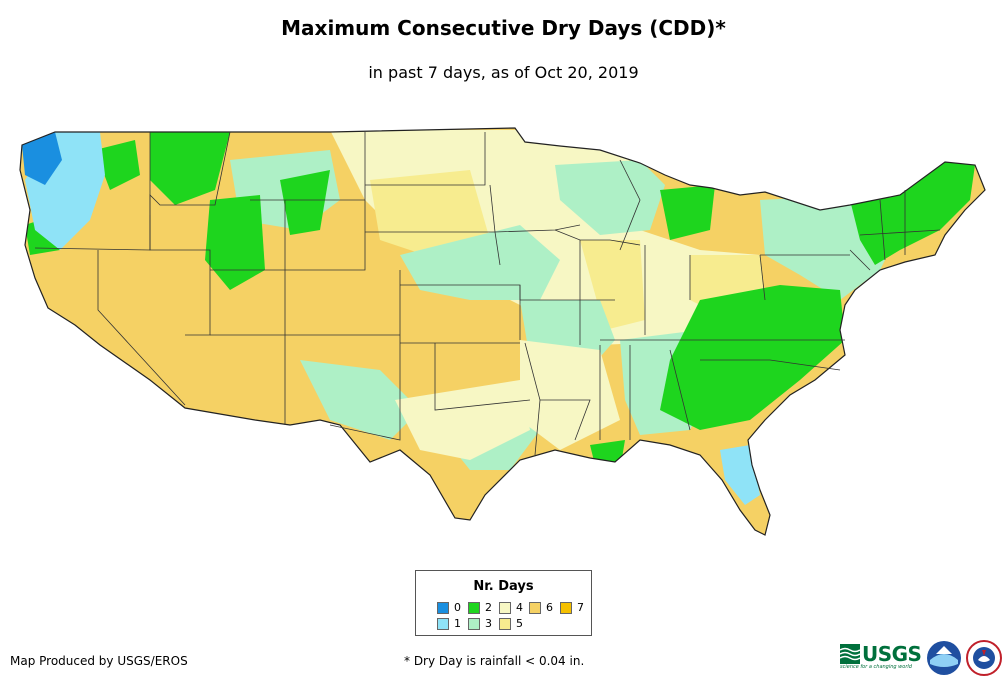  What do you see at coordinates (549, 607) in the screenshot?
I see `legend-label: 6` at bounding box center [549, 607].